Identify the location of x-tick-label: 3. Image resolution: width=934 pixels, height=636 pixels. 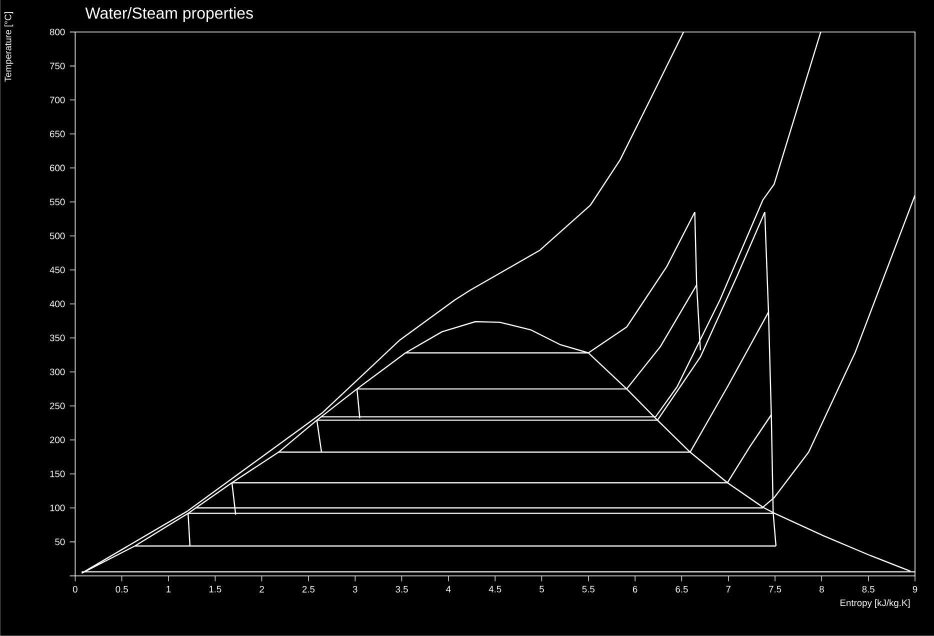
(355, 589).